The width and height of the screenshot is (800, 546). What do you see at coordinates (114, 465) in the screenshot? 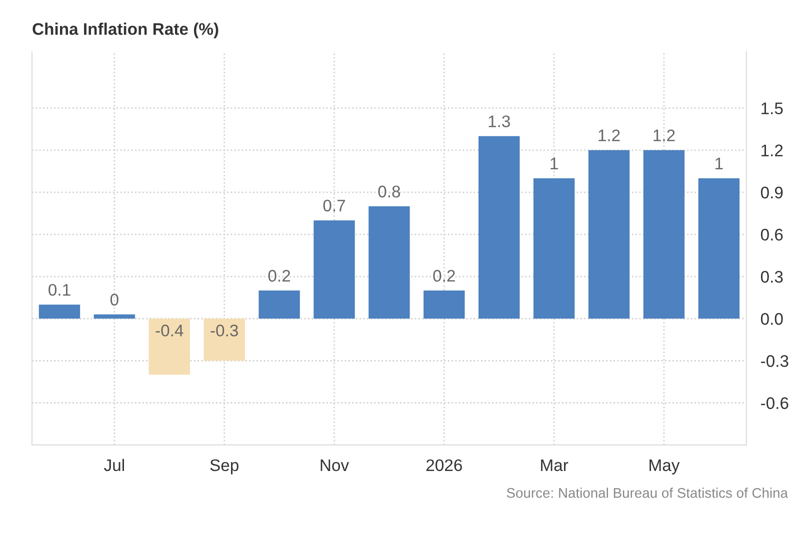
I see `x-tick-label: Jul` at bounding box center [114, 465].